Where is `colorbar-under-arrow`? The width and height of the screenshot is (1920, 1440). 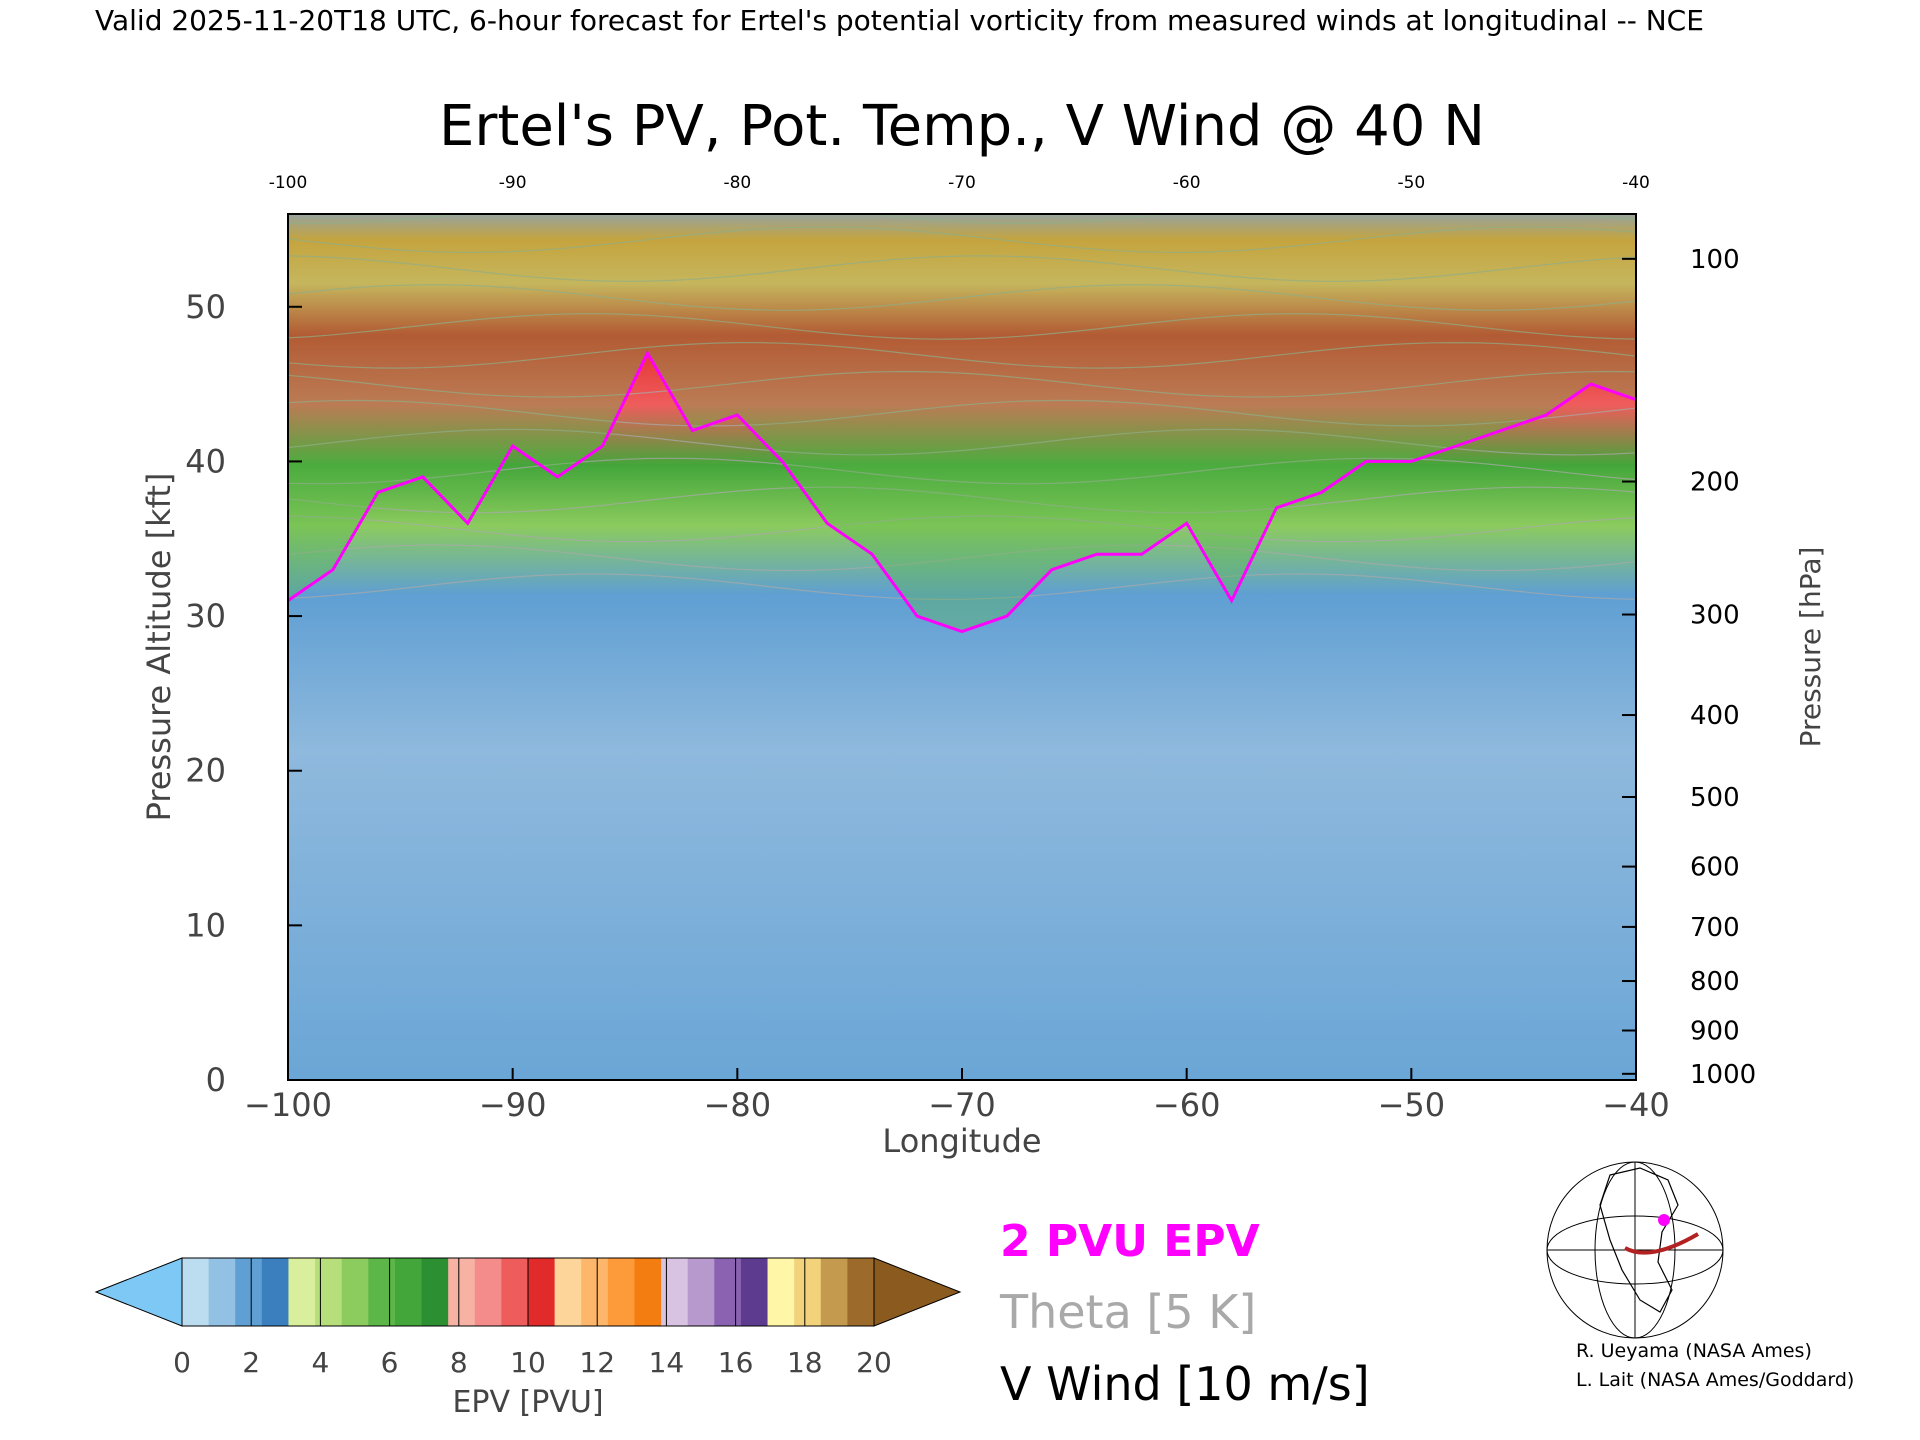 colorbar-under-arrow is located at coordinates (138, 1292).